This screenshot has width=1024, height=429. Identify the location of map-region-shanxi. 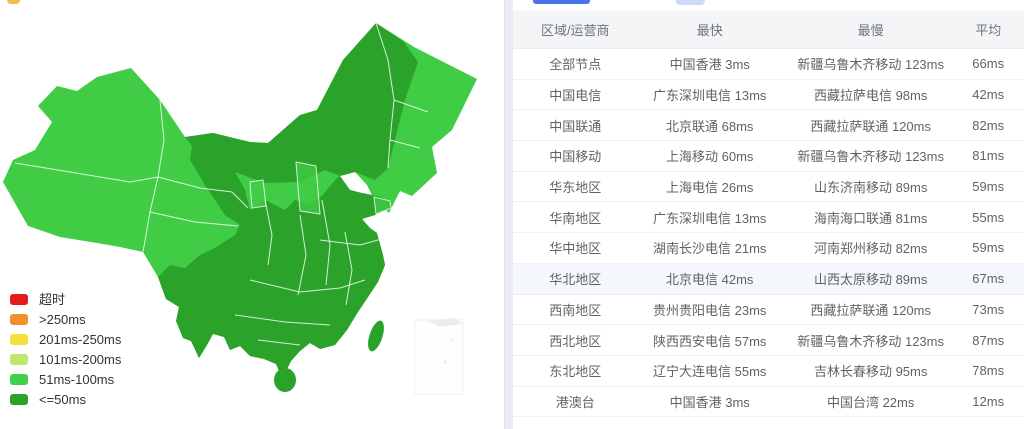
(308, 188).